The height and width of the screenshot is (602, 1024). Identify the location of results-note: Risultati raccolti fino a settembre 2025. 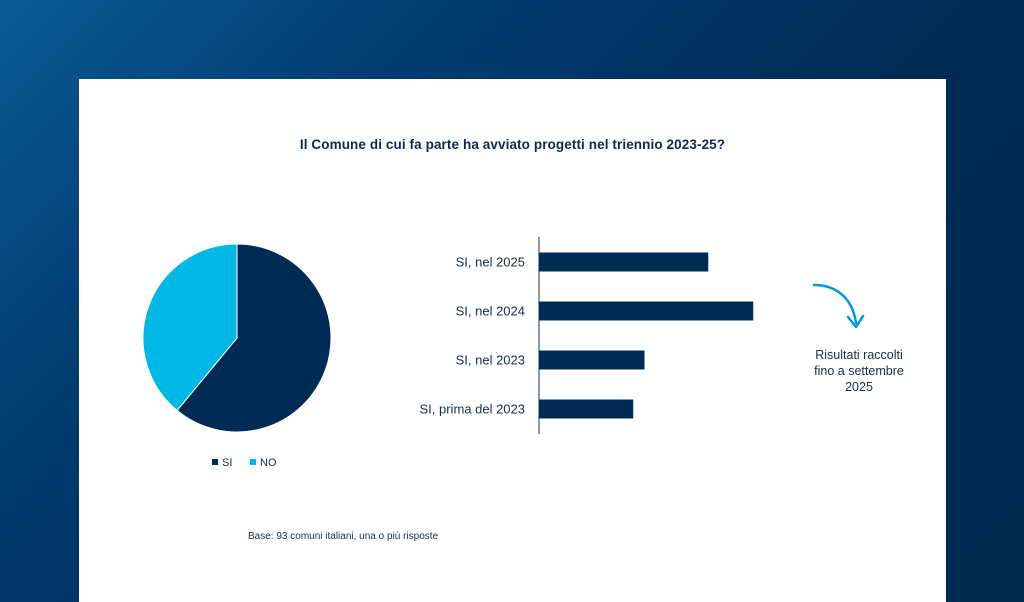
(859, 371).